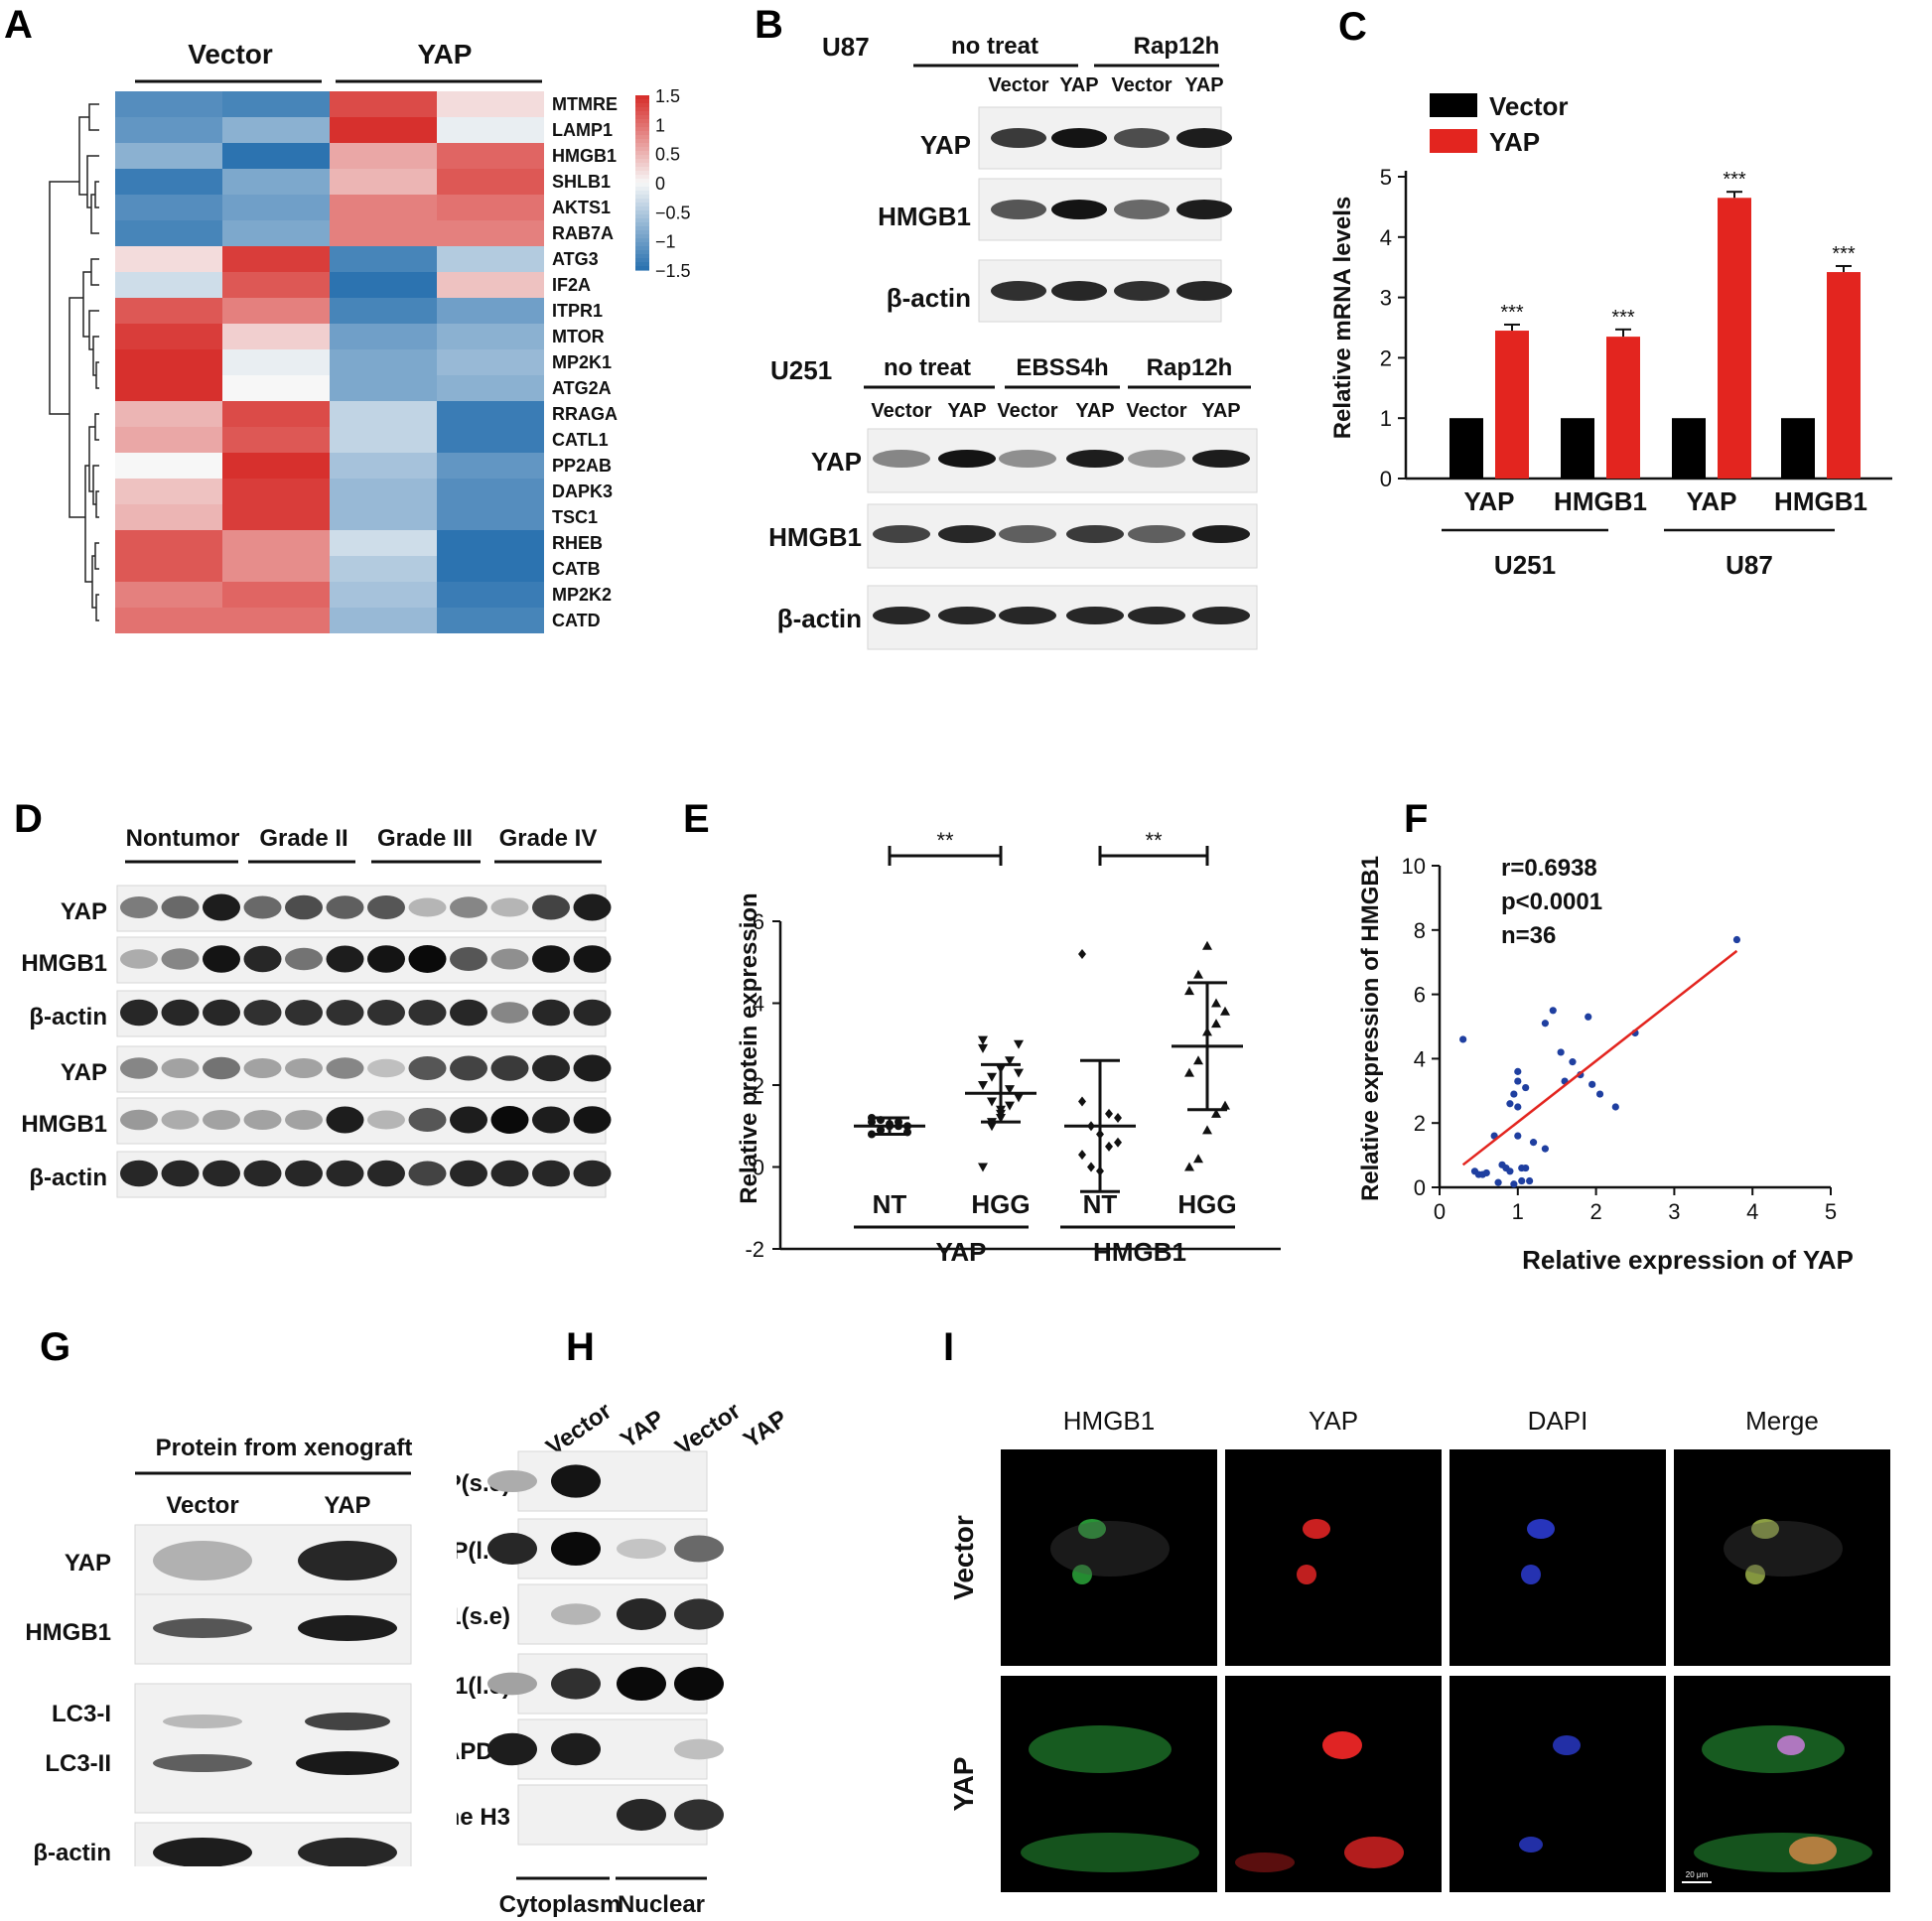 This screenshot has width=1932, height=1921. What do you see at coordinates (927, 367) in the screenshot?
I see `u251-condition-label: no treat` at bounding box center [927, 367].